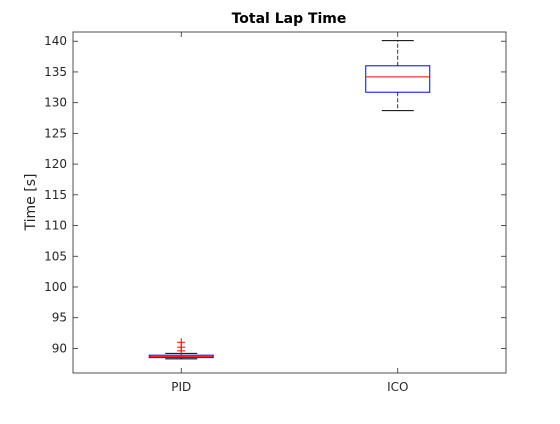 This screenshot has height=424, width=560. I want to click on y-tick-label: 125, so click(55, 133).